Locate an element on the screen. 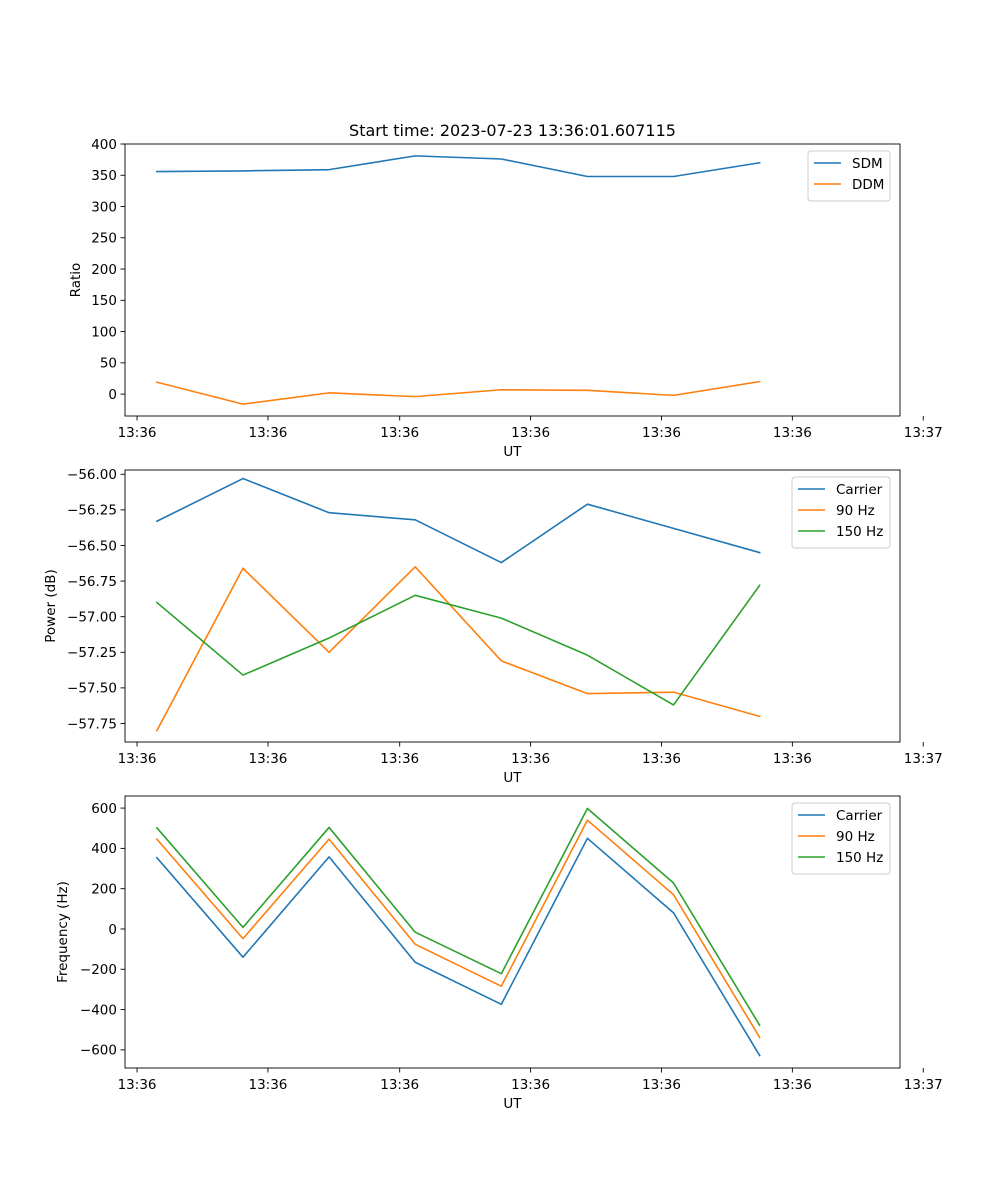  y-tick-label: −56.75 is located at coordinates (92, 582).